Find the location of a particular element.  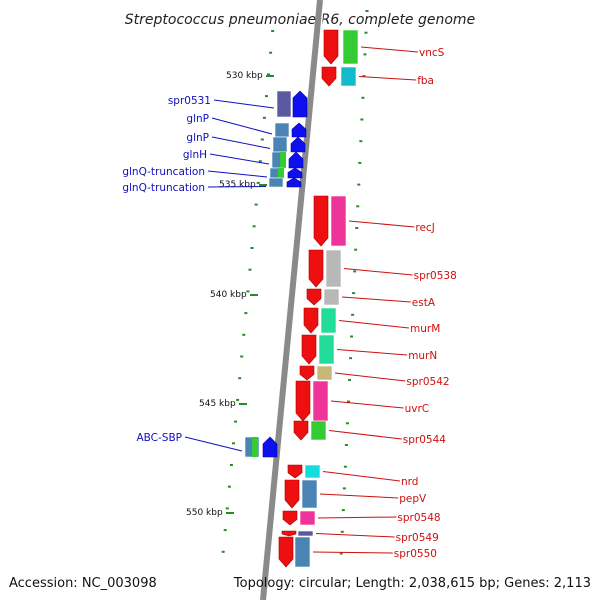

gene-label: spr0531 is located at coordinates (189, 101).